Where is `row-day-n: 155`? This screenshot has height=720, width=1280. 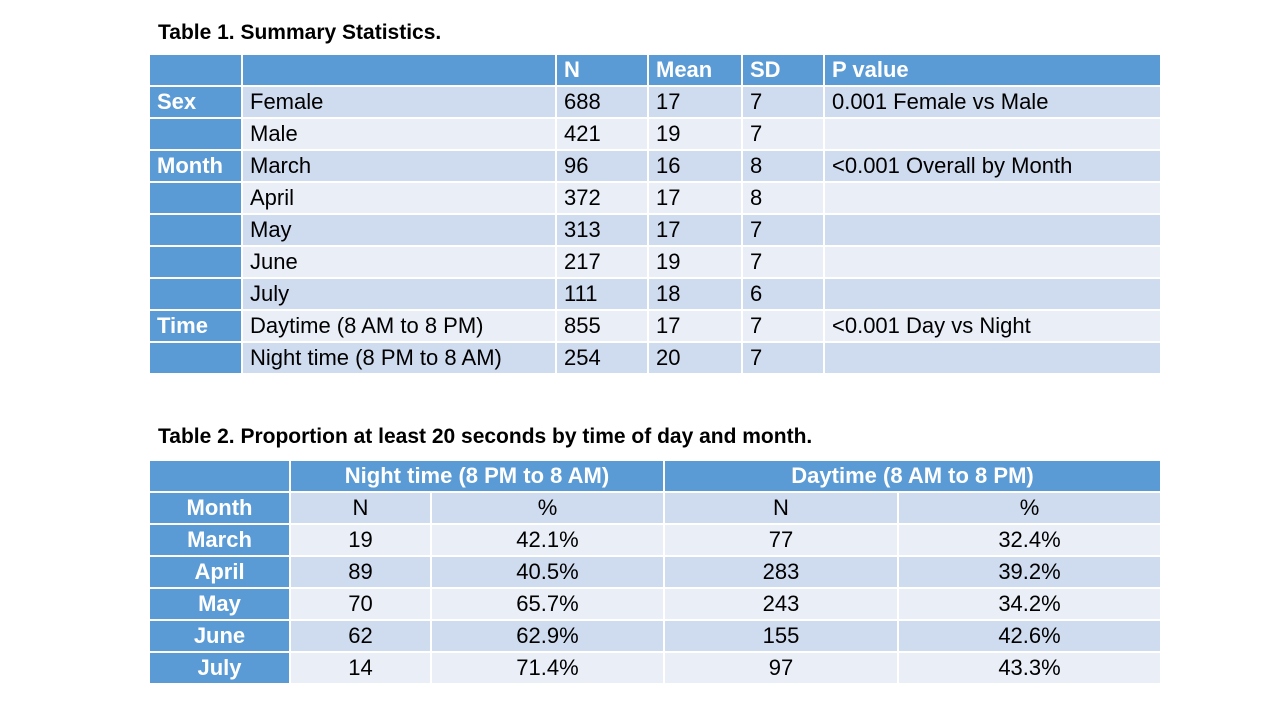
row-day-n: 155 is located at coordinates (781, 636).